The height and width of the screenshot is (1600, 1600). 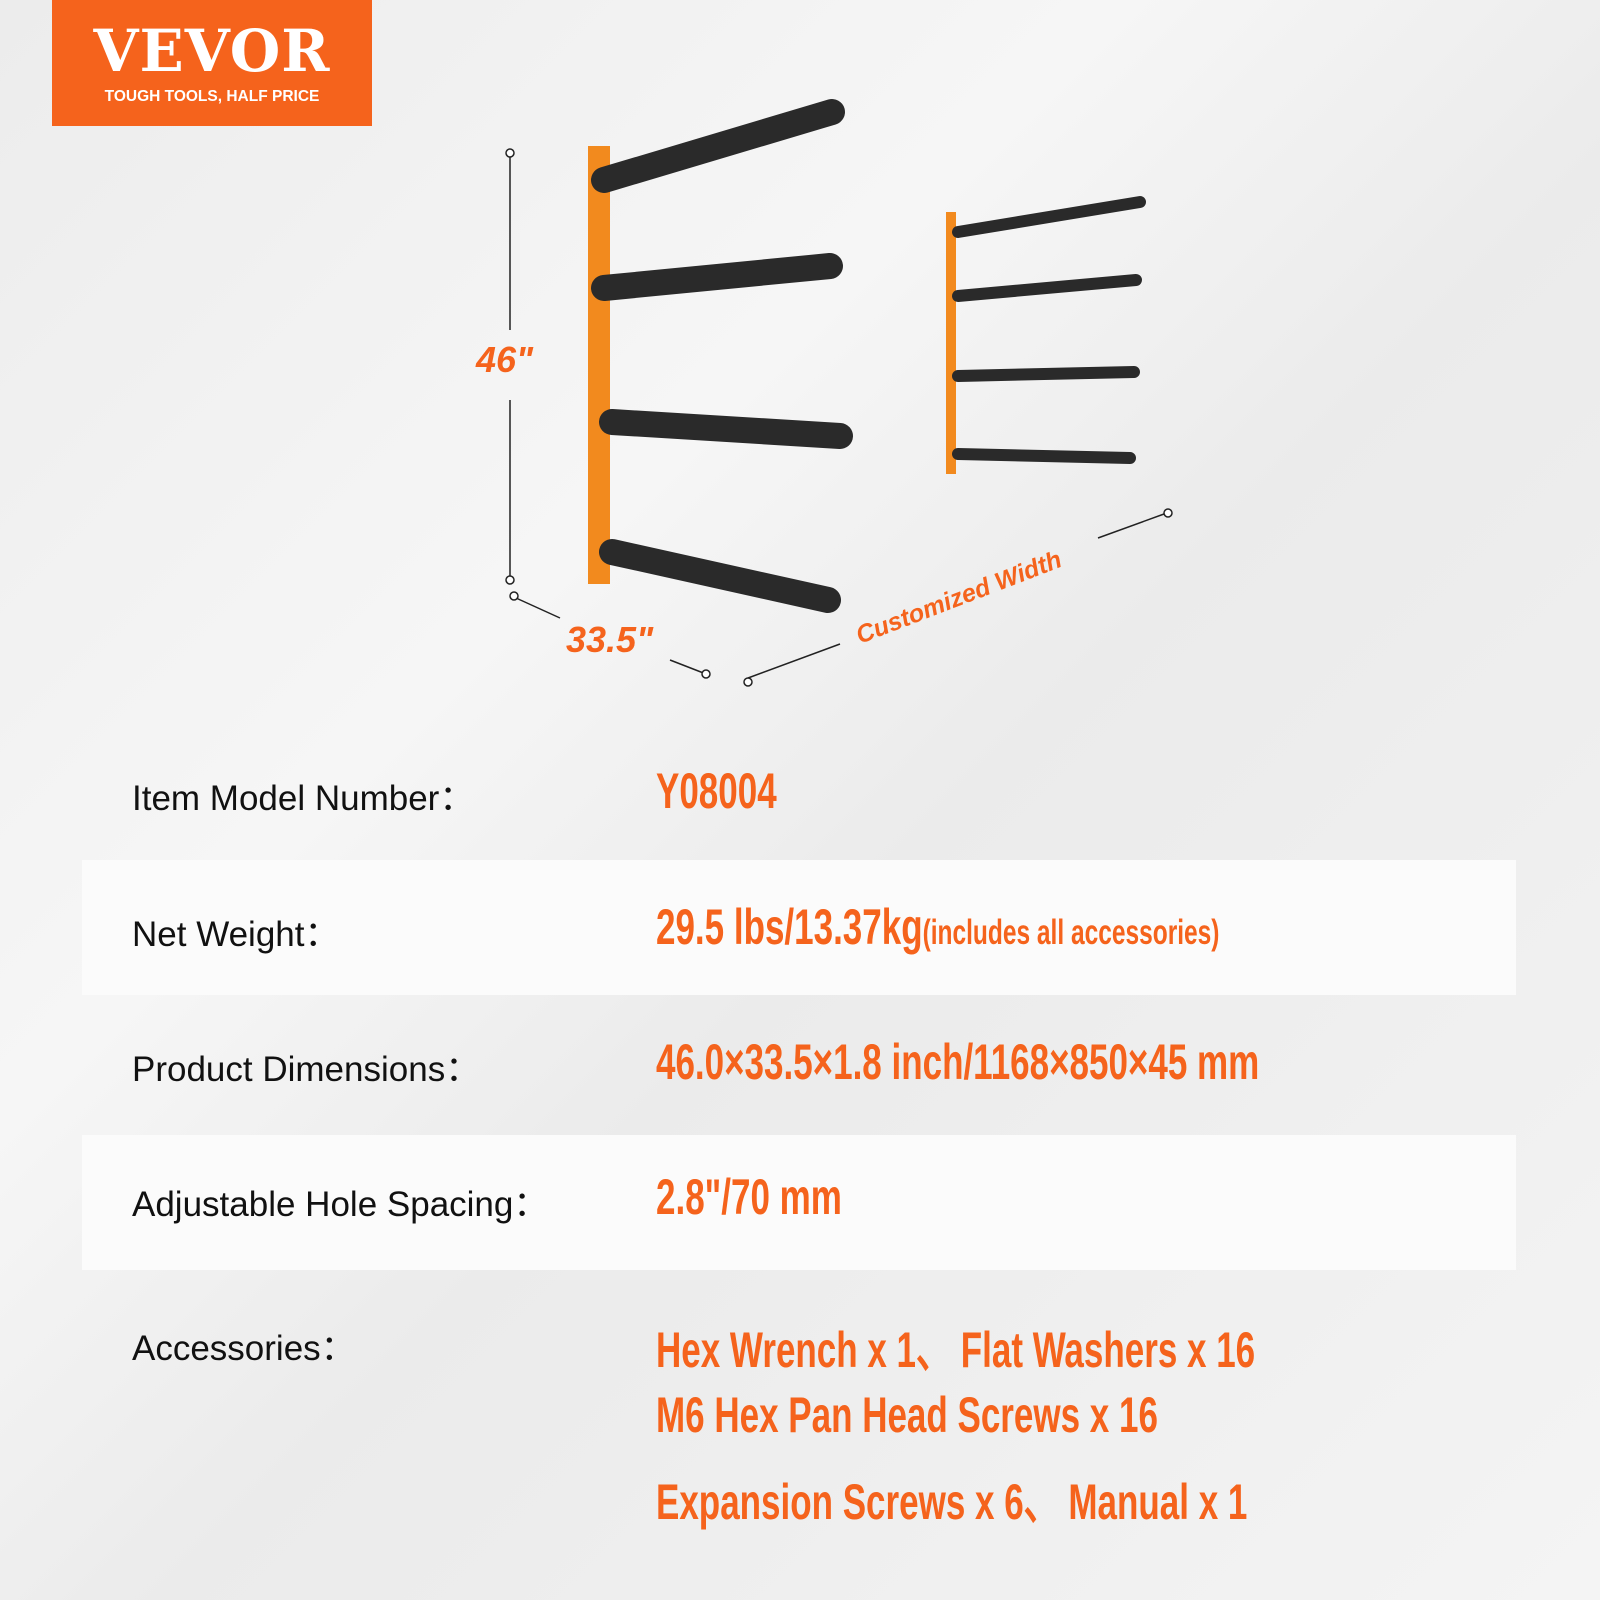 What do you see at coordinates (716, 791) in the screenshot?
I see `spec-value: Y08004` at bounding box center [716, 791].